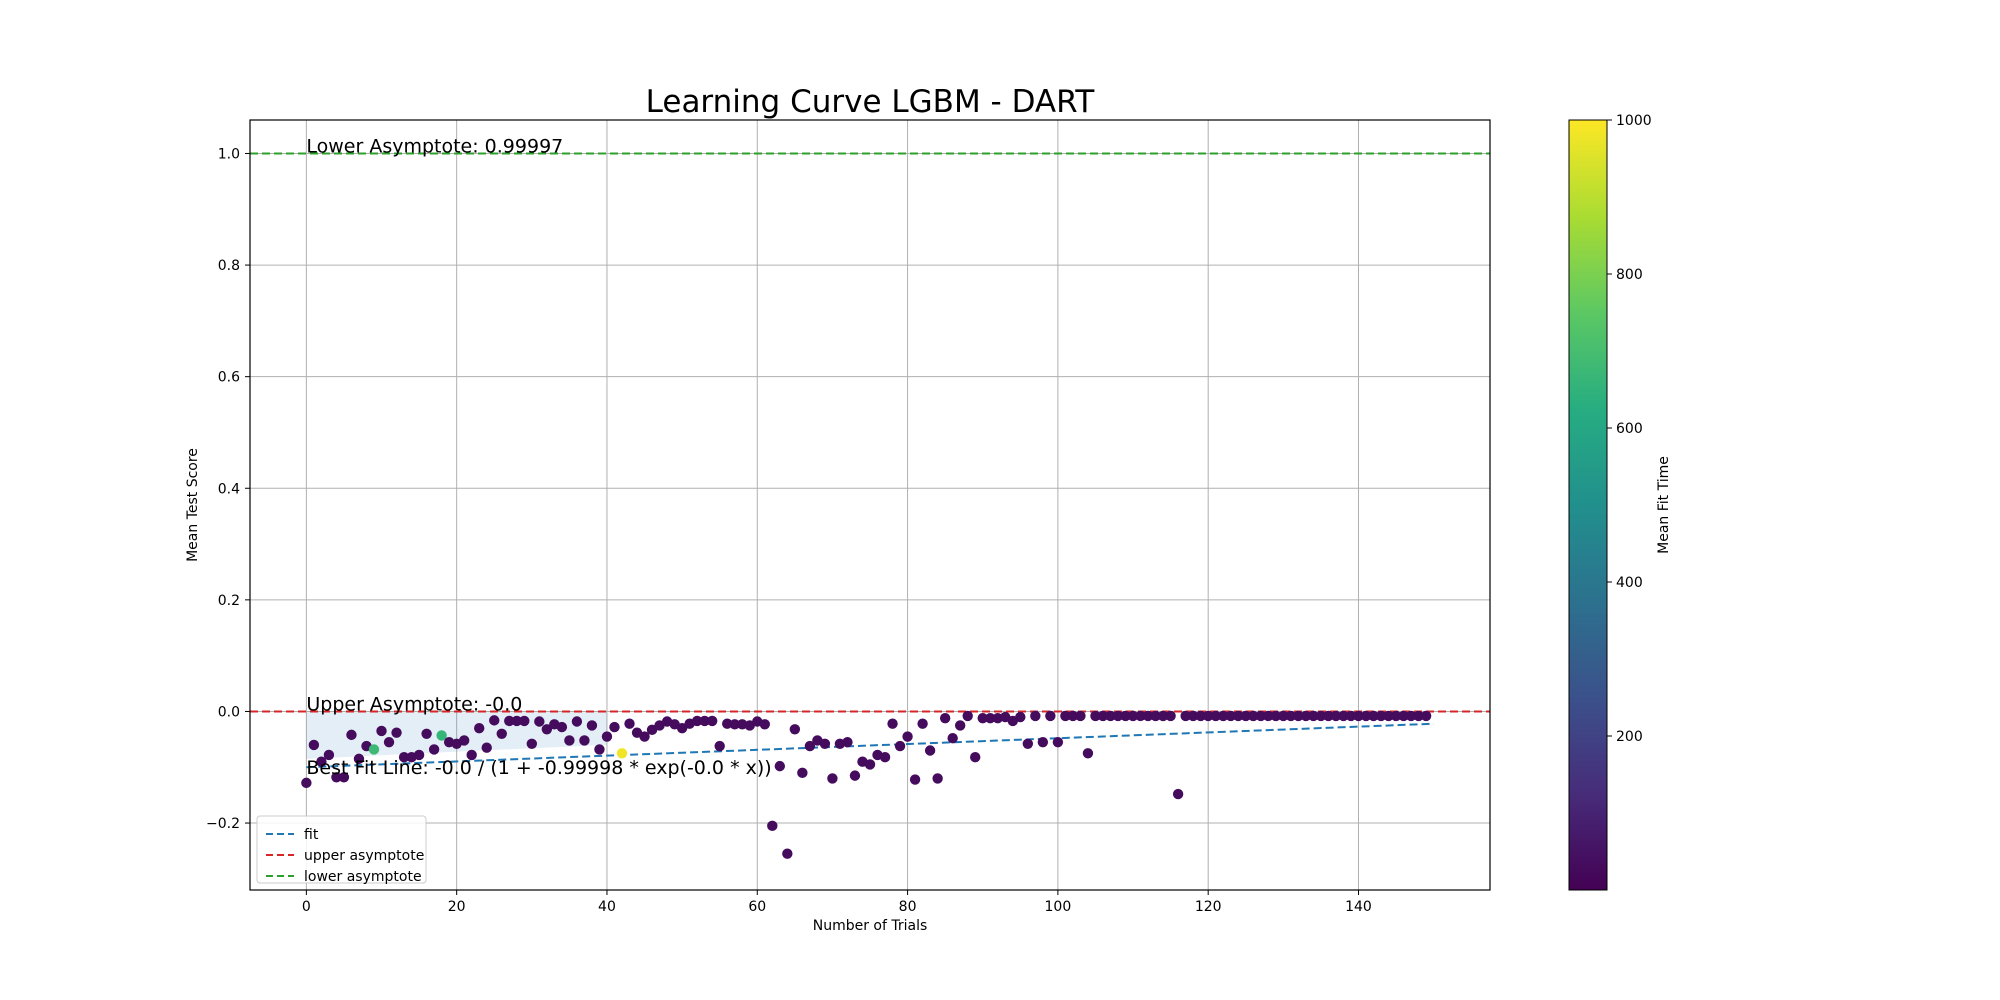 This screenshot has height=1000, width=2000. I want to click on fit-line, so click(870, 745).